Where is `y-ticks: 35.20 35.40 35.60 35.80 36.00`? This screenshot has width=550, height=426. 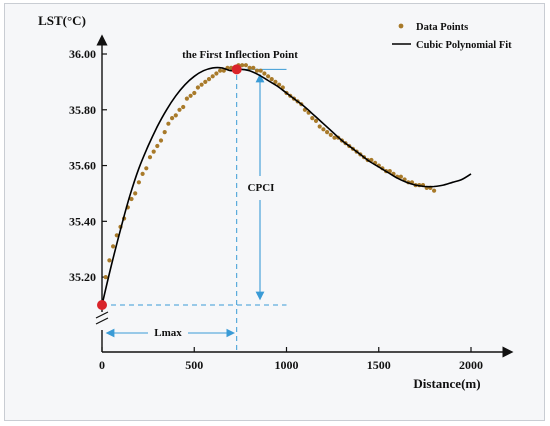 y-ticks: 35.20 35.40 35.60 35.80 36.00 is located at coordinates (88, 165).